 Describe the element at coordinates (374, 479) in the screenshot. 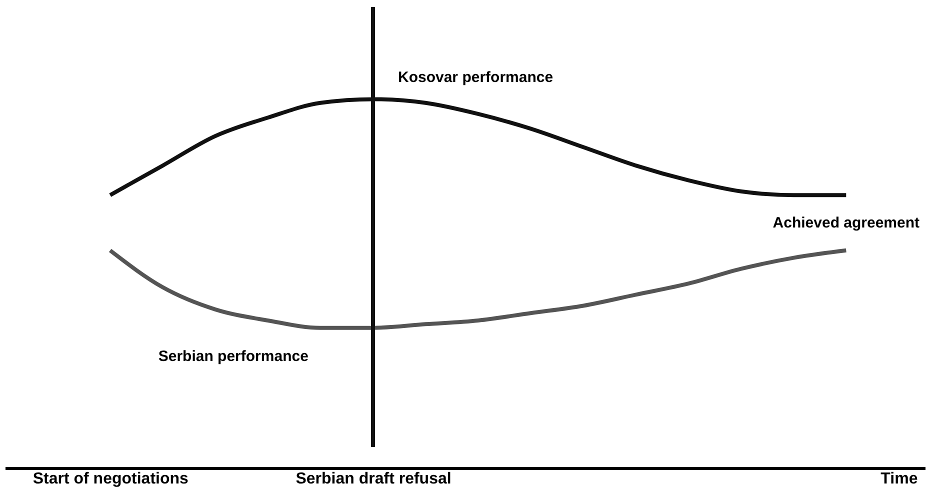

I see `x-tick-label: Serbian draft refusal` at that location.